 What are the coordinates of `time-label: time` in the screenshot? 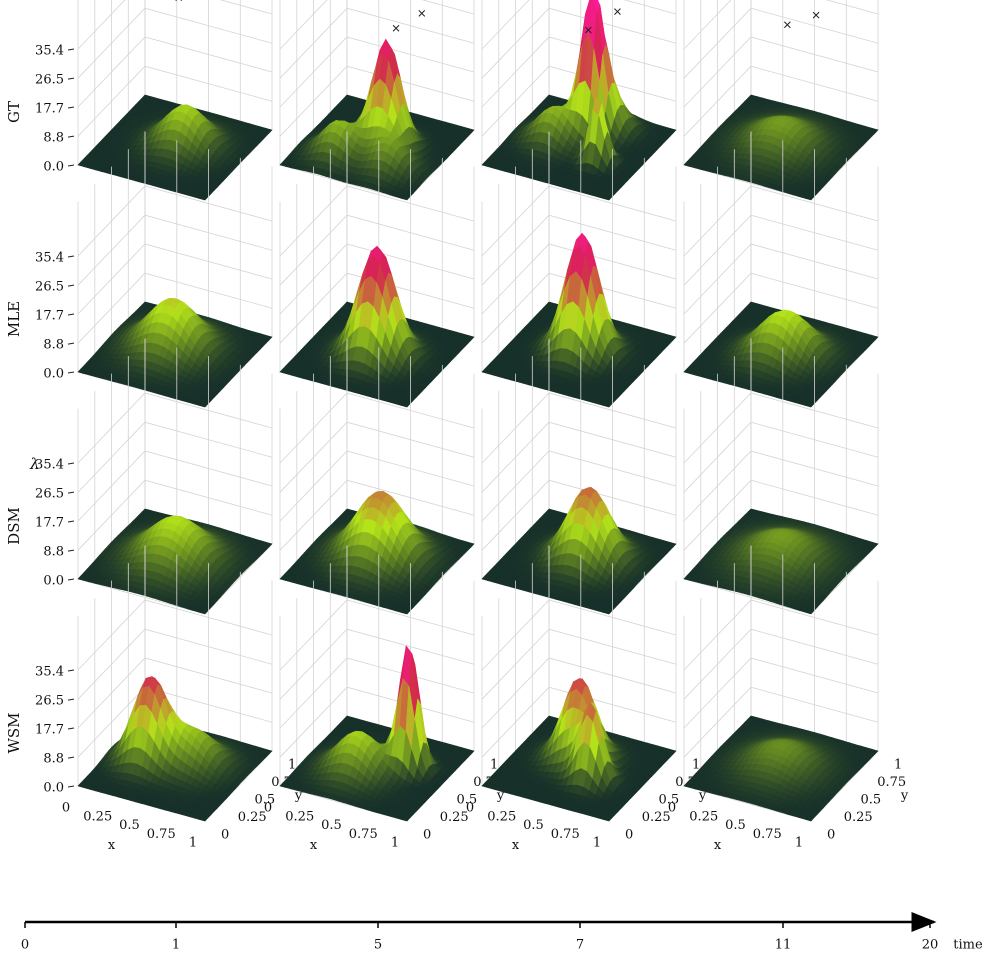 It's located at (968, 945).